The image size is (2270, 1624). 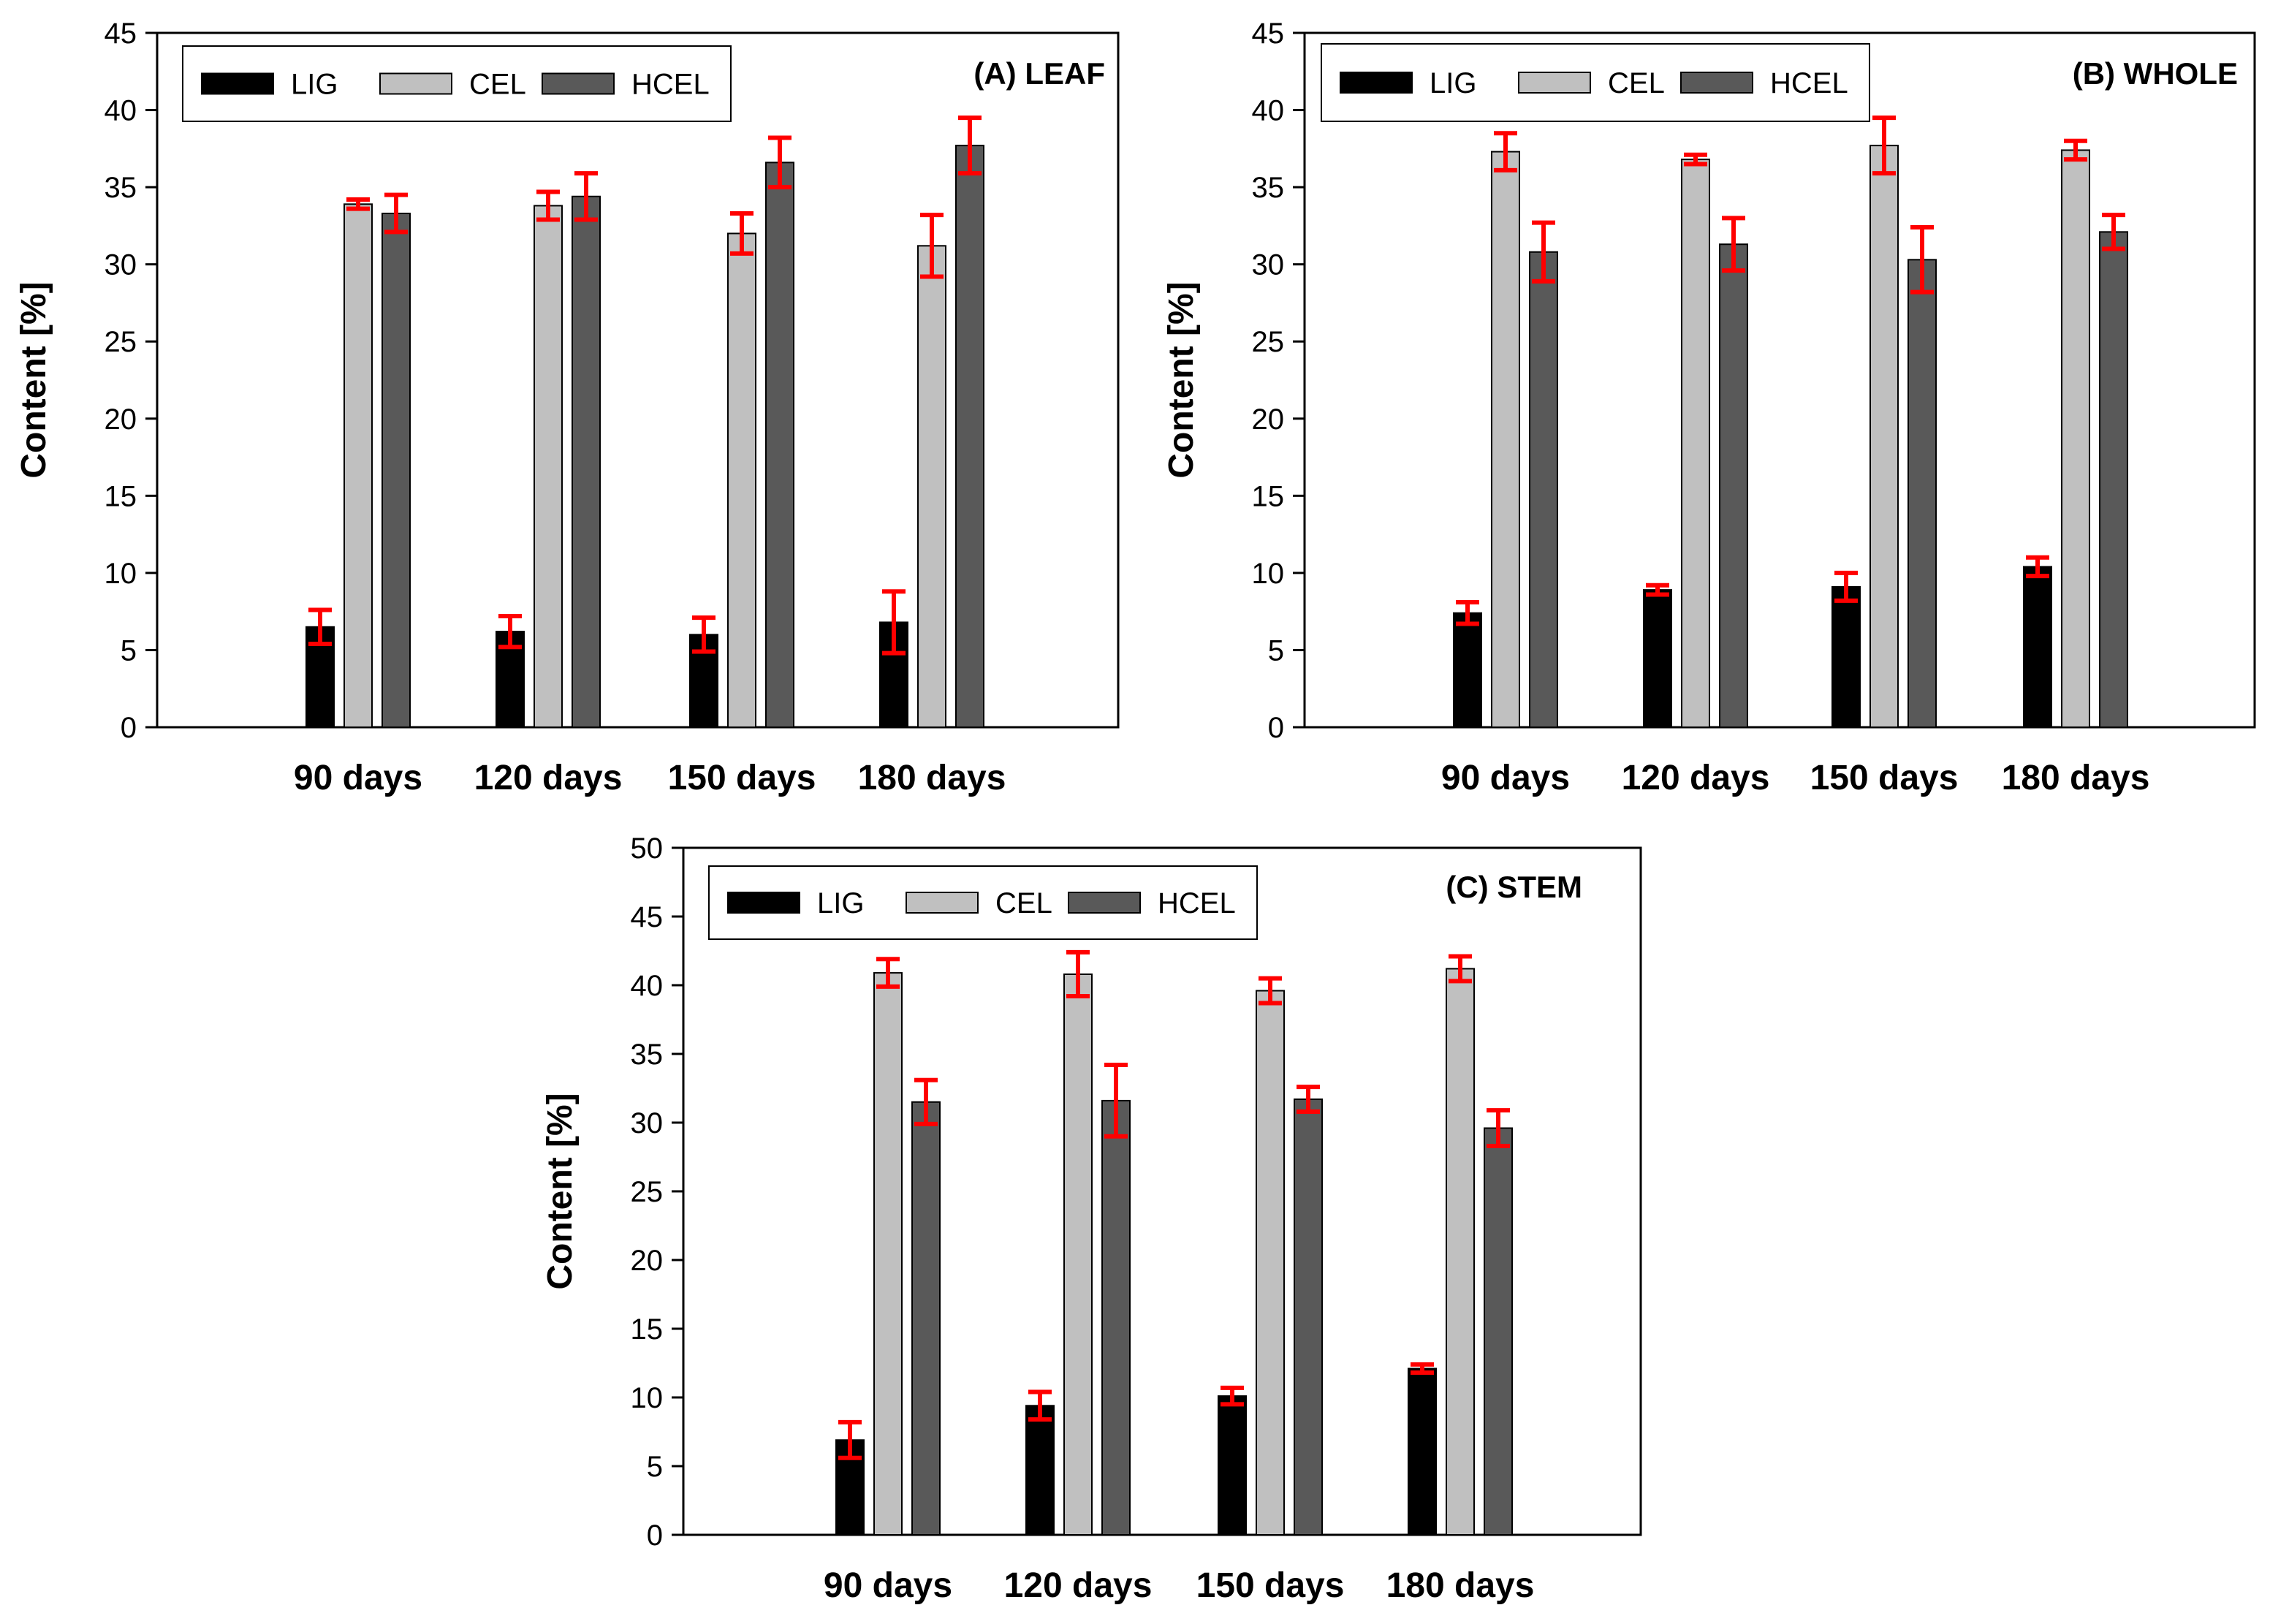 I want to click on y-tick-label: 50, so click(x=647, y=848).